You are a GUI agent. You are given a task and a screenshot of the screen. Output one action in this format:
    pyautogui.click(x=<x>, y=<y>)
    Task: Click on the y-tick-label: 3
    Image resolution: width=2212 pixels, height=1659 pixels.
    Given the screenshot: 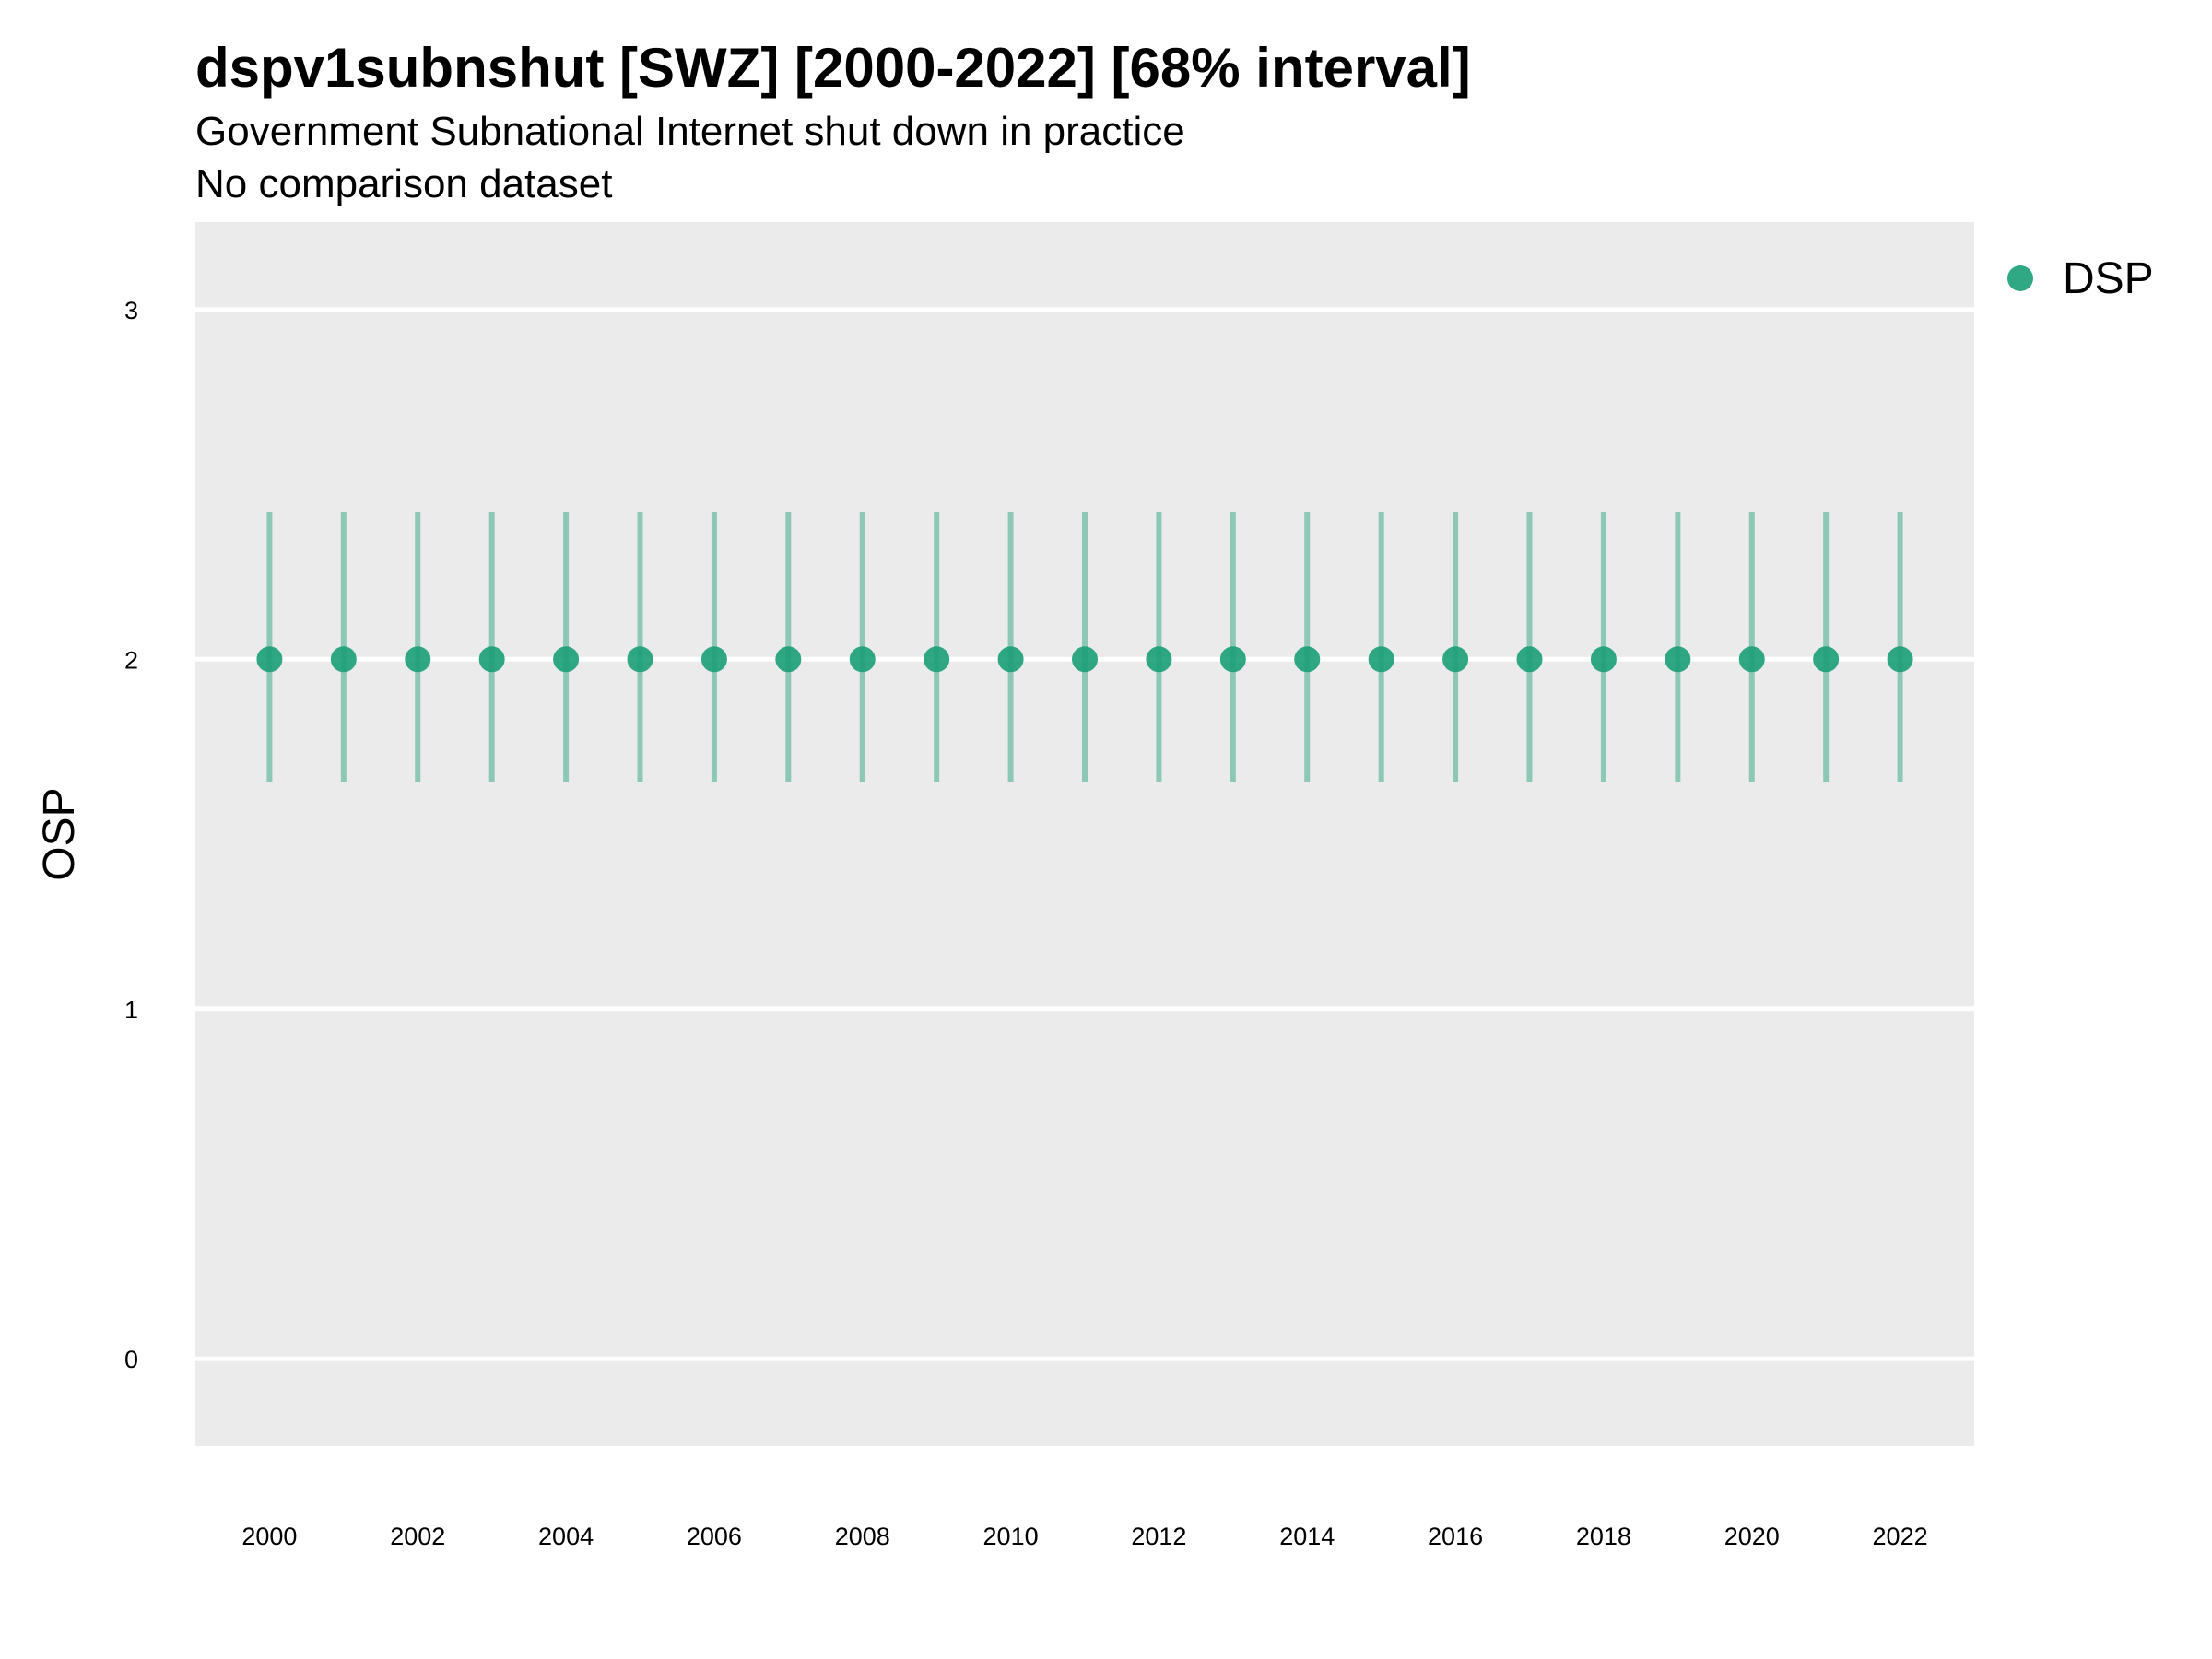 What is the action you would take?
    pyautogui.click(x=131, y=310)
    